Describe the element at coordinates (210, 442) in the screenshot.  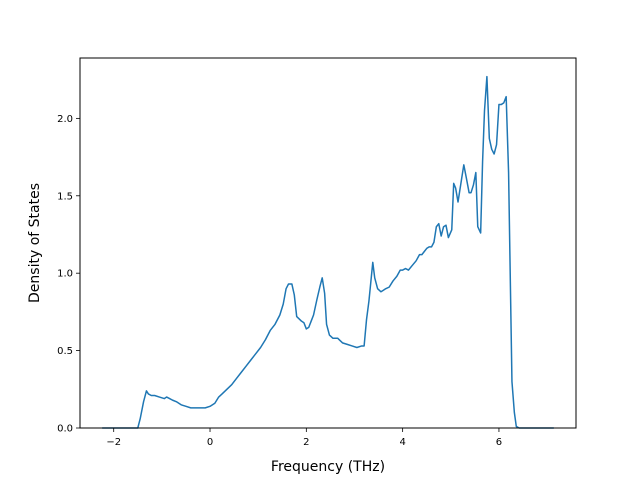
I see `x-tick-label: 0` at that location.